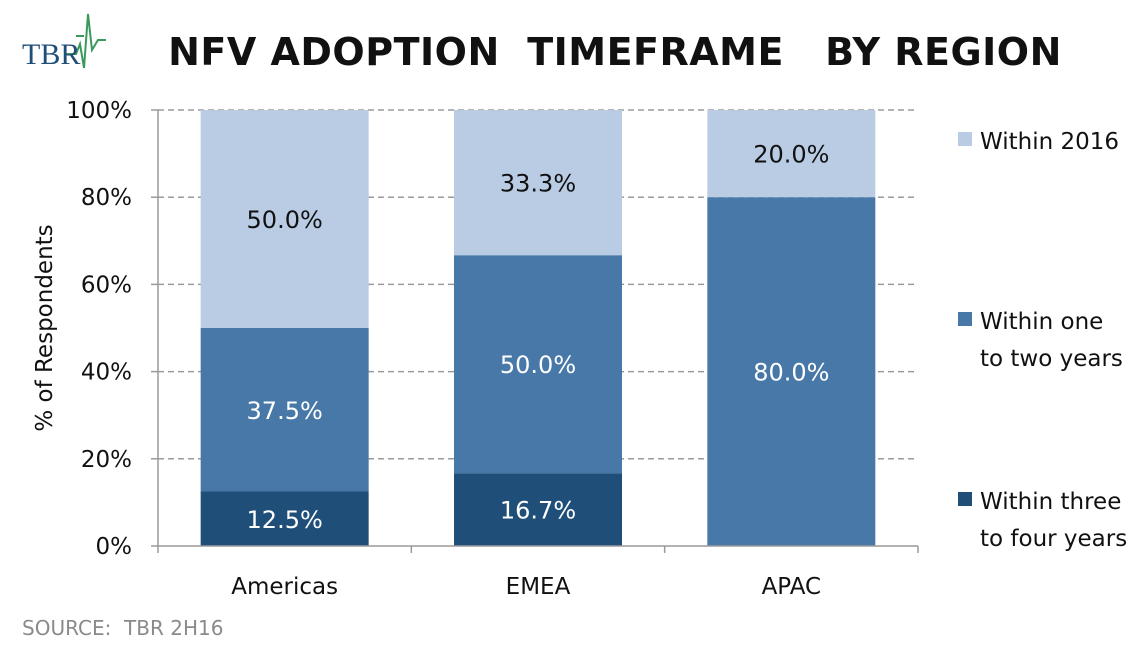  I want to click on x-tick-label: EMEA, so click(538, 587).